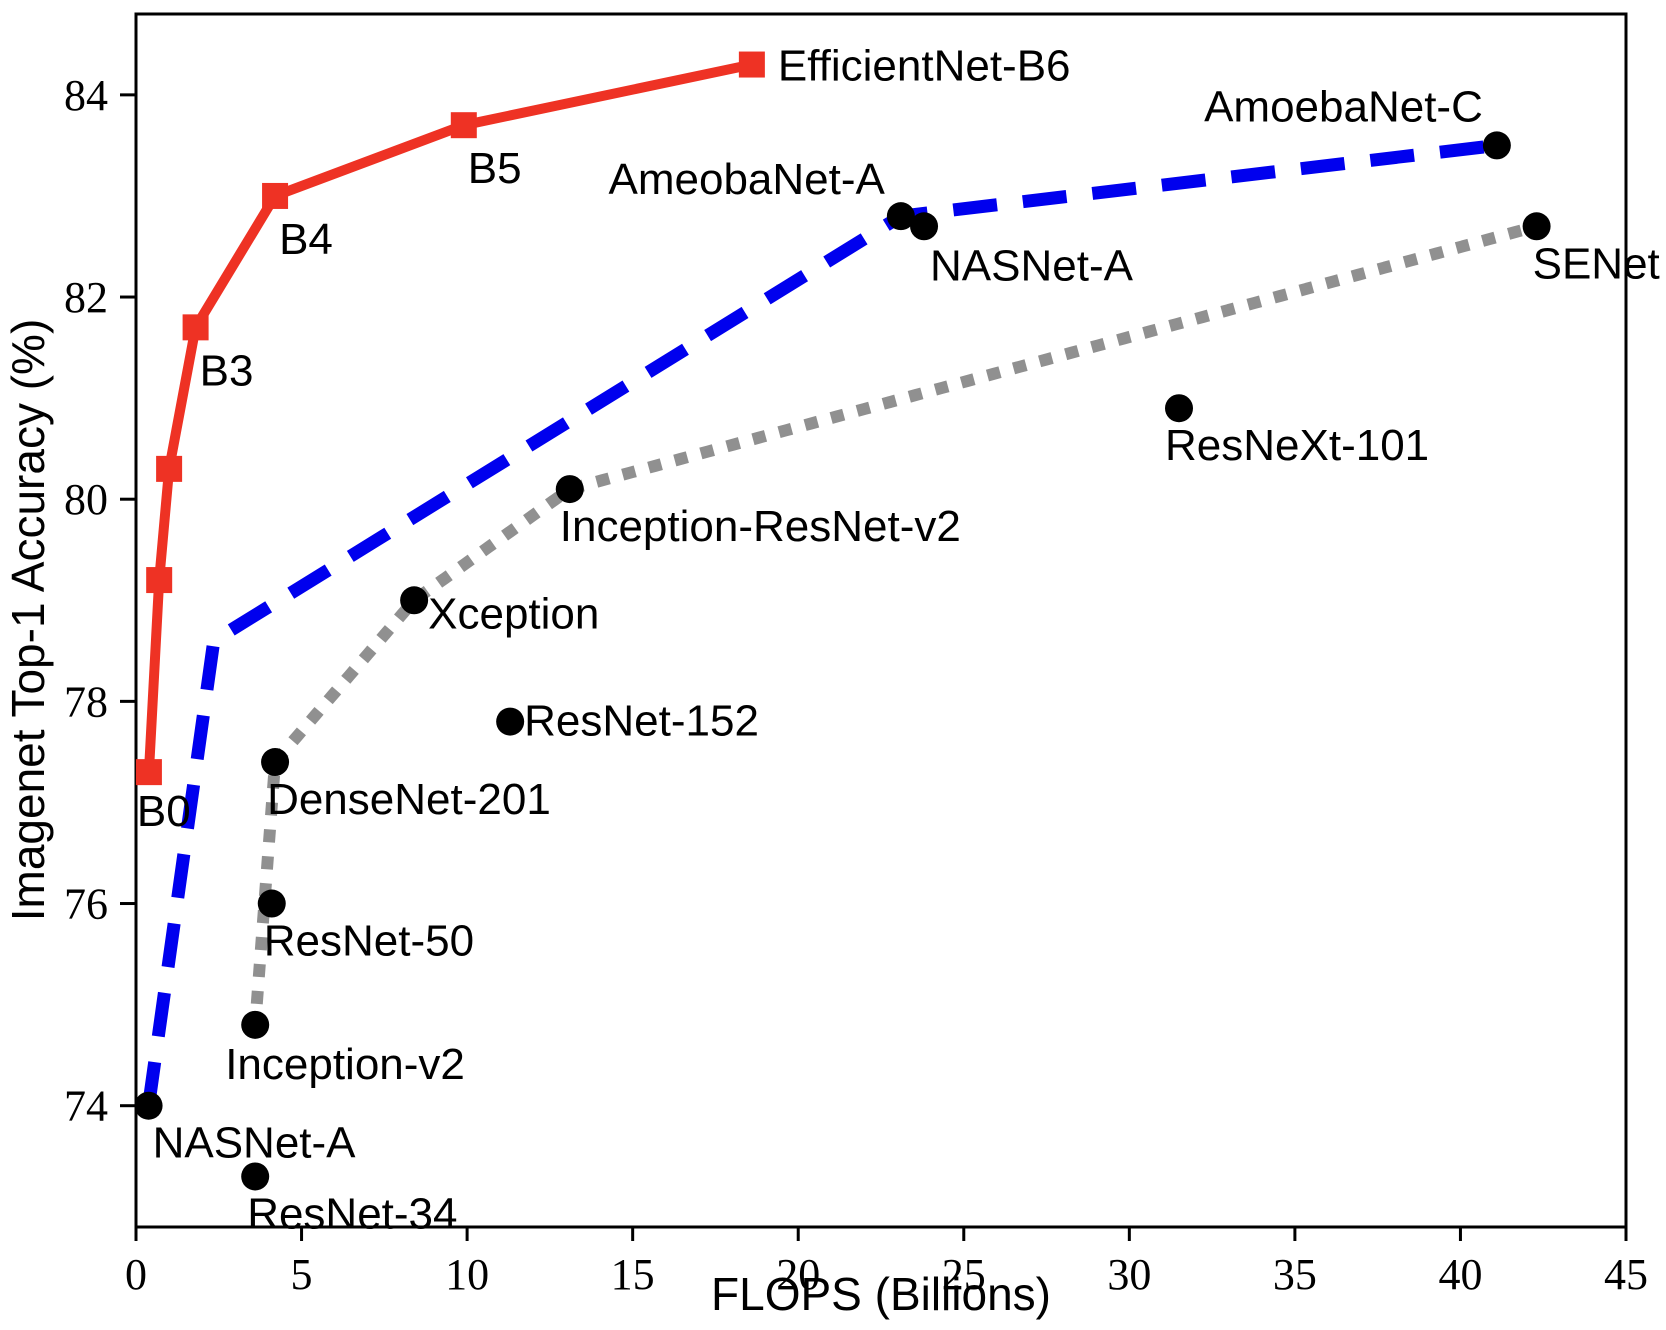 This screenshot has width=1666, height=1330. What do you see at coordinates (28, 620) in the screenshot?
I see `y-axis-title: Imagenet Top-1 Accuracy (%)` at bounding box center [28, 620].